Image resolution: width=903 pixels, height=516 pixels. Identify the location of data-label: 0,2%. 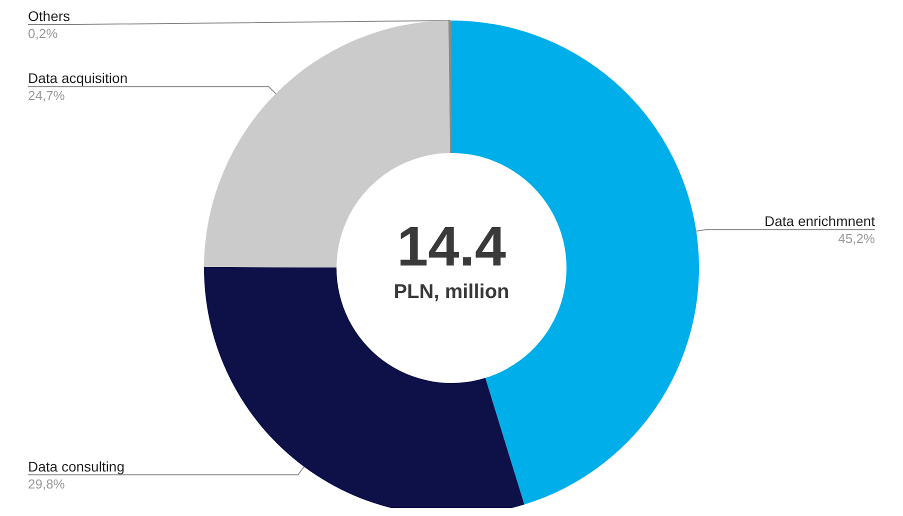
(43, 33).